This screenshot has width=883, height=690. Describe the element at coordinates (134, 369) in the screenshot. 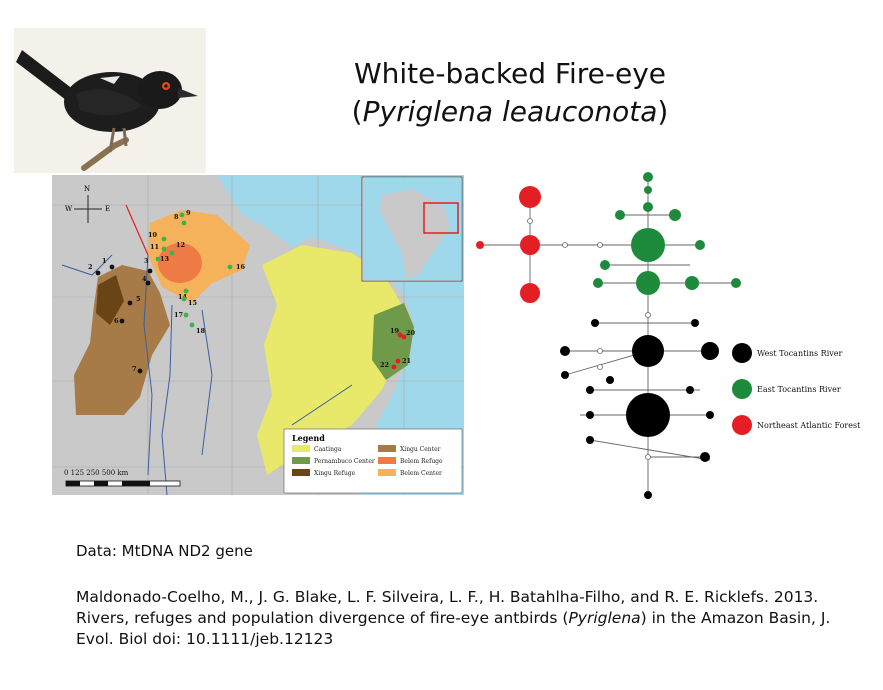

I see `site-number: 7` at that location.